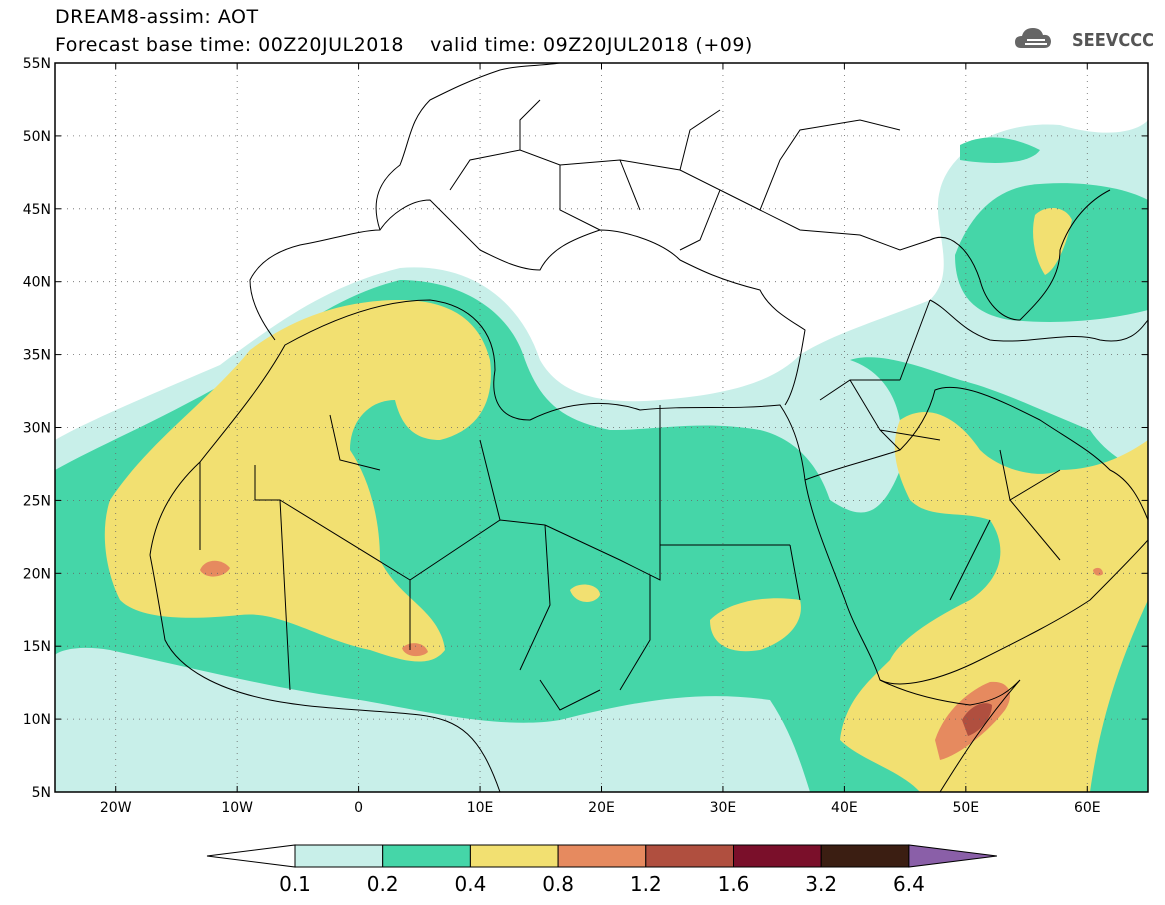 The height and width of the screenshot is (905, 1165). What do you see at coordinates (734, 884) in the screenshot?
I see `colorbar-label: 1.6` at bounding box center [734, 884].